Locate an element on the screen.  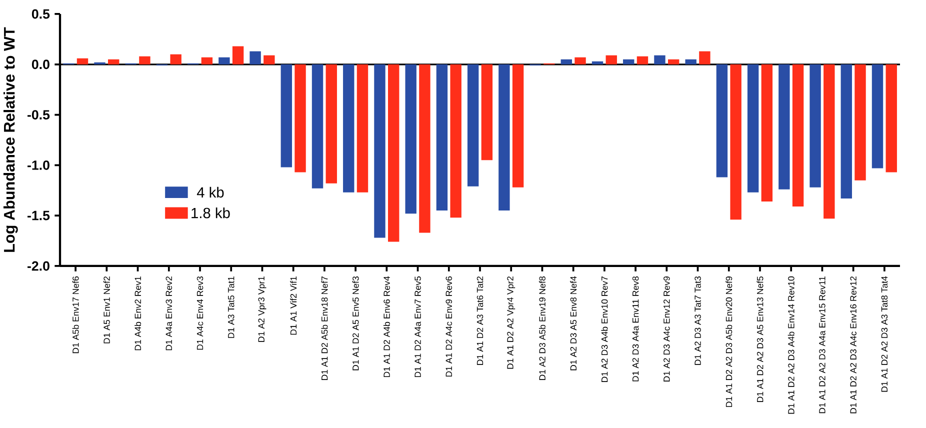
y-tick-label: -2.0 is located at coordinates (39, 266).